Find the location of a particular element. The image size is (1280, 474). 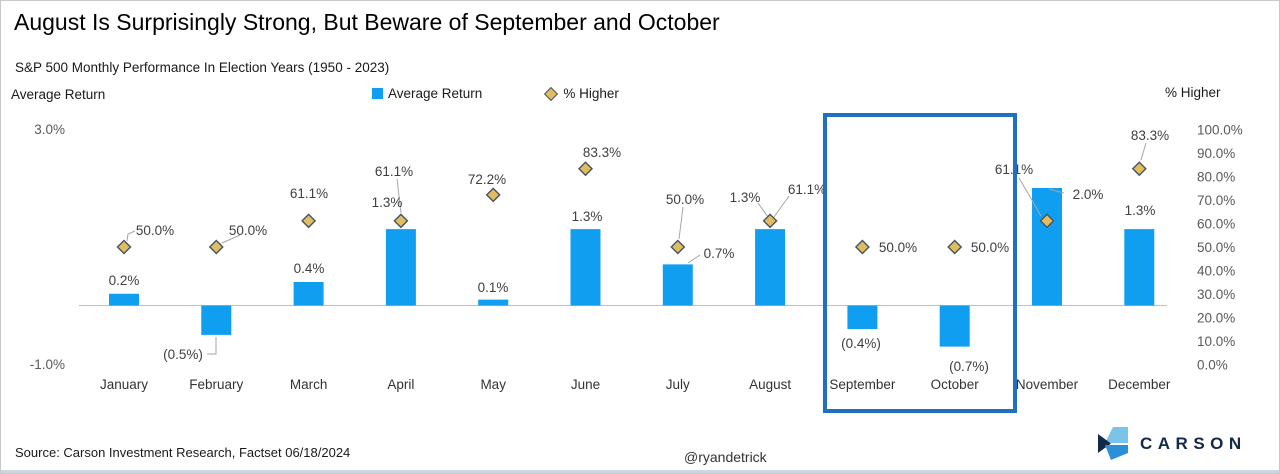

bar-july is located at coordinates (677, 285).